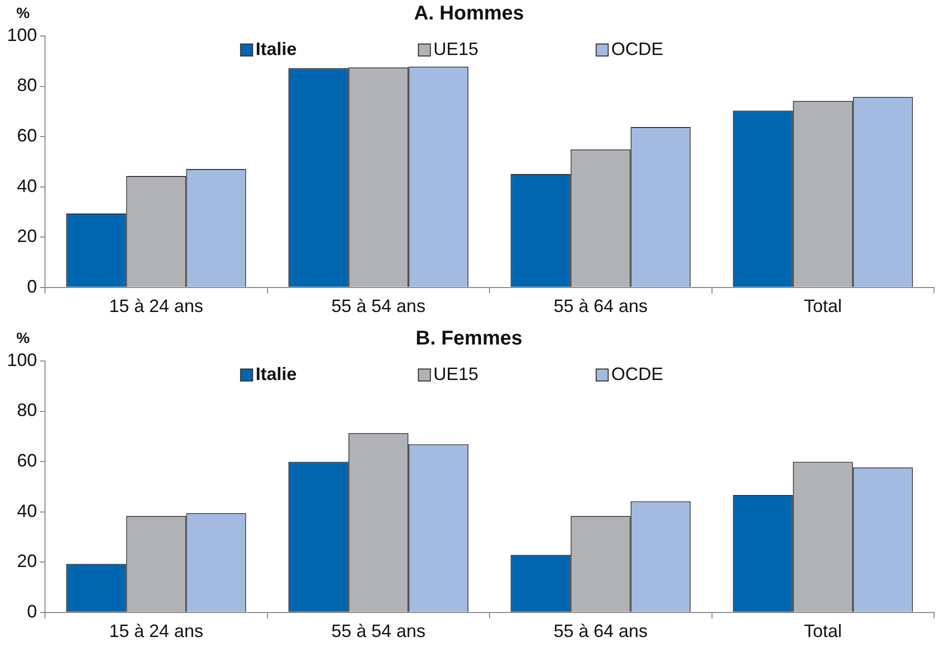  I want to click on chart-title: A. Hommes, so click(469, 13).